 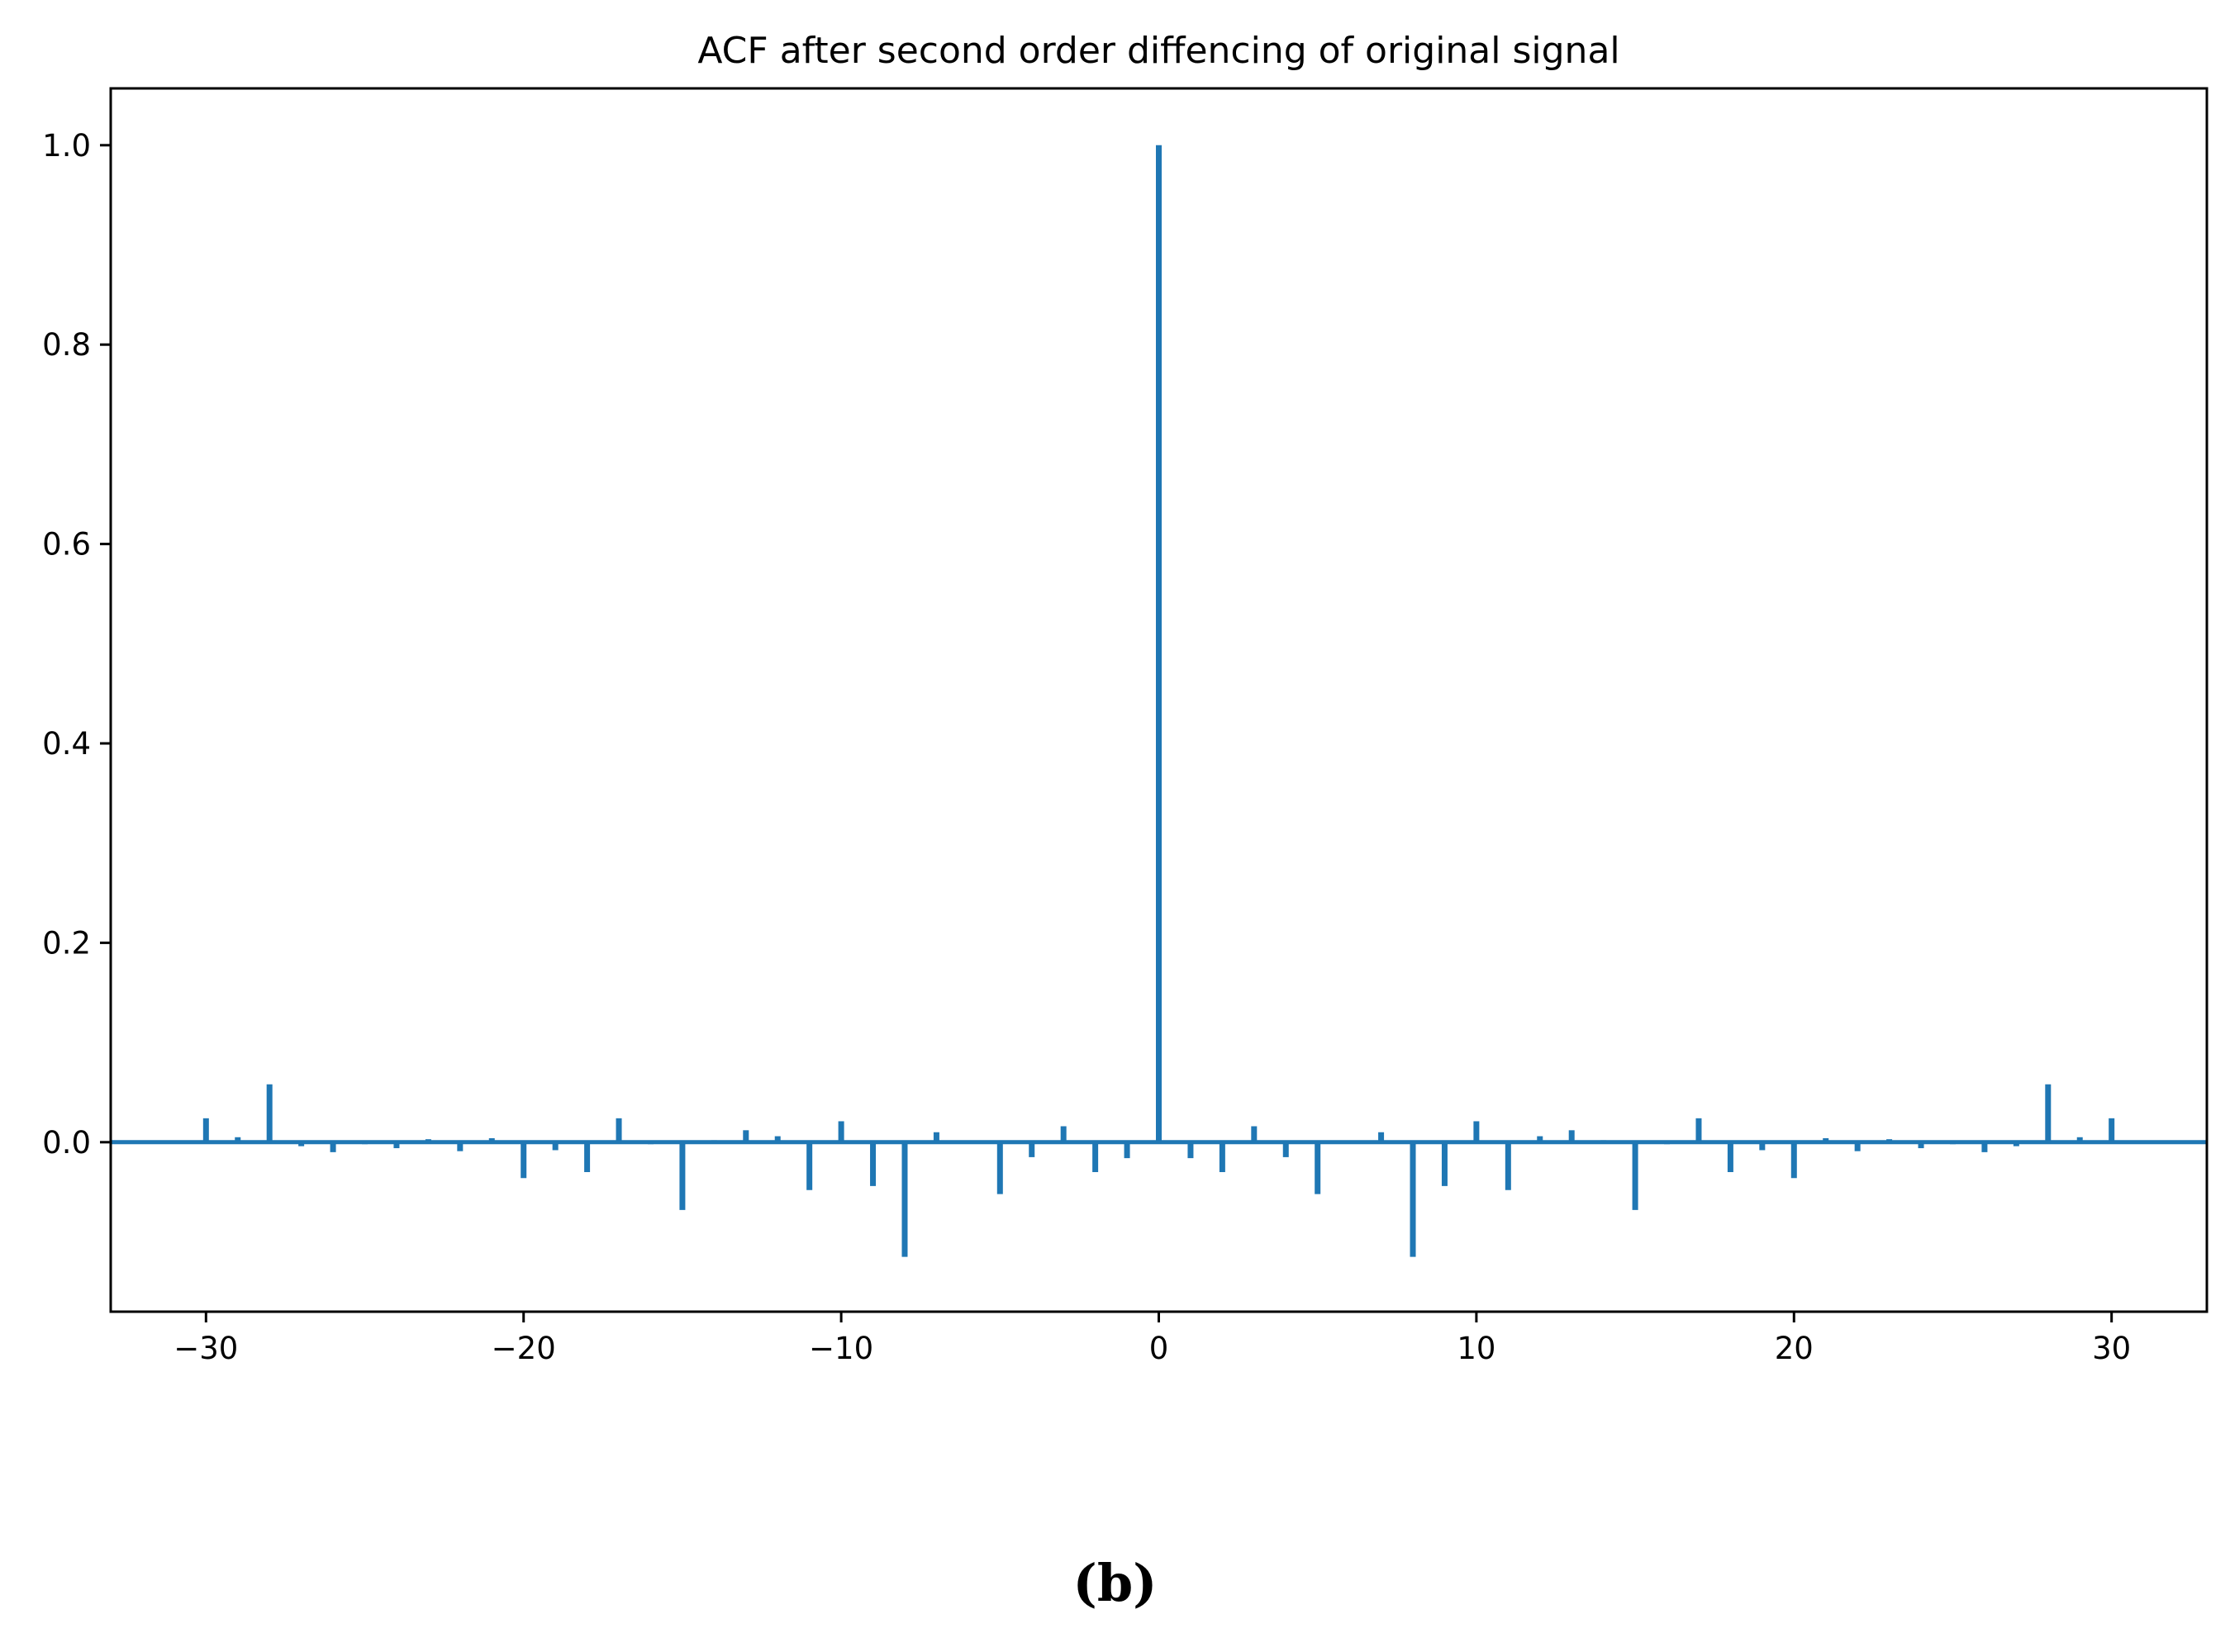 I want to click on y-axis: 0.0 0.2 0.4 0.6 0.8 1.0, so click(x=76, y=644).